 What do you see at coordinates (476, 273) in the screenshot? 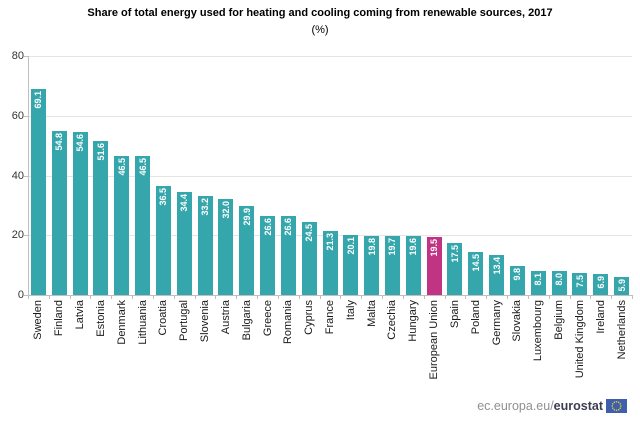
I see `bar-poland` at bounding box center [476, 273].